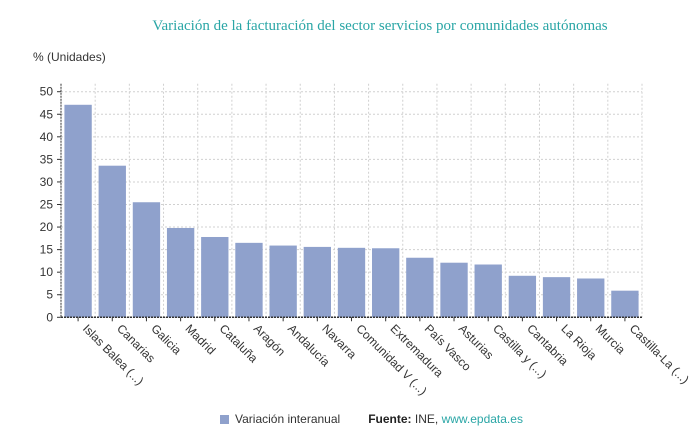  What do you see at coordinates (47, 159) in the screenshot?
I see `y-tick-label: 35` at bounding box center [47, 159].